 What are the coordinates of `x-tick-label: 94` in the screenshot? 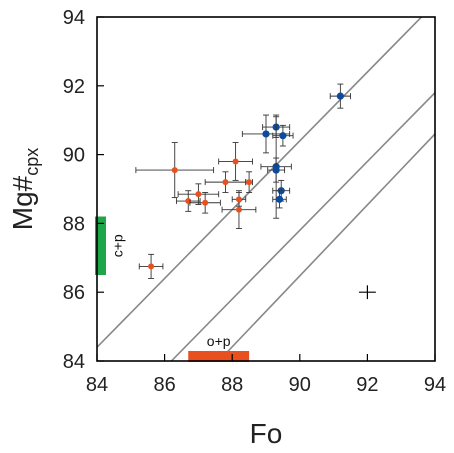 It's located at (435, 385).